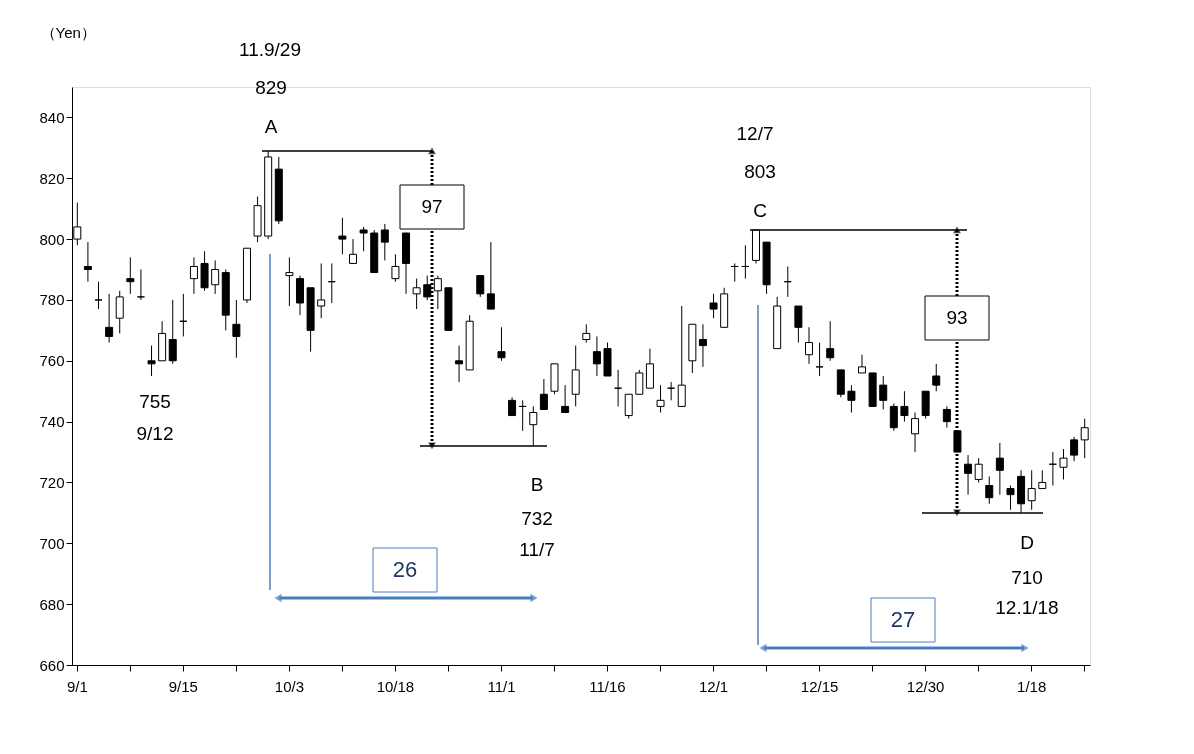 The image size is (1194, 754). Describe the element at coordinates (760, 210) in the screenshot. I see `ref-line-label: C` at that location.